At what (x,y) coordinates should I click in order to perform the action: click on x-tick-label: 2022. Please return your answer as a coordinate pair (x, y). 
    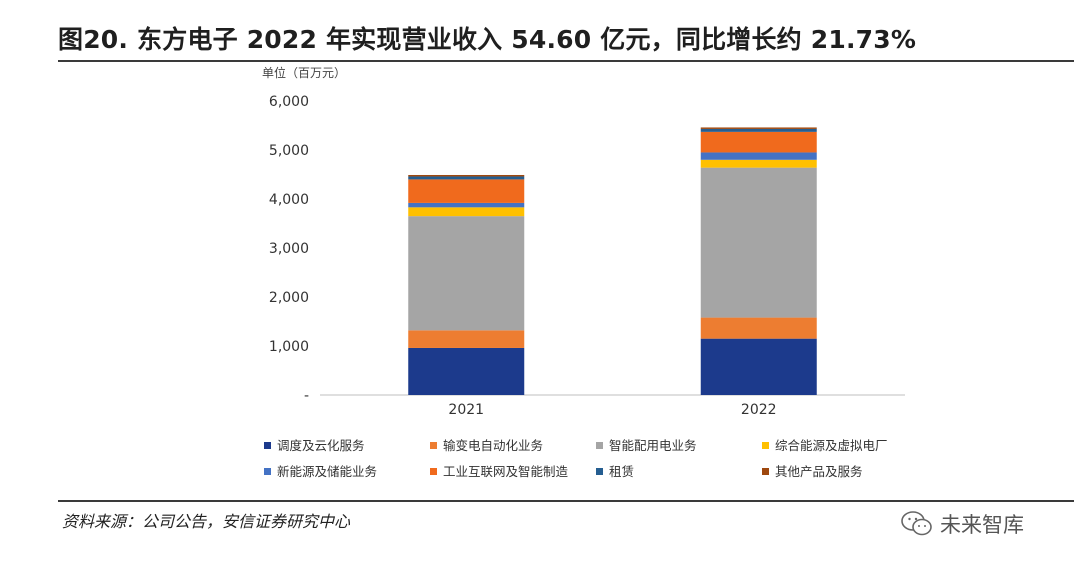
    Looking at the image, I should click on (759, 410).